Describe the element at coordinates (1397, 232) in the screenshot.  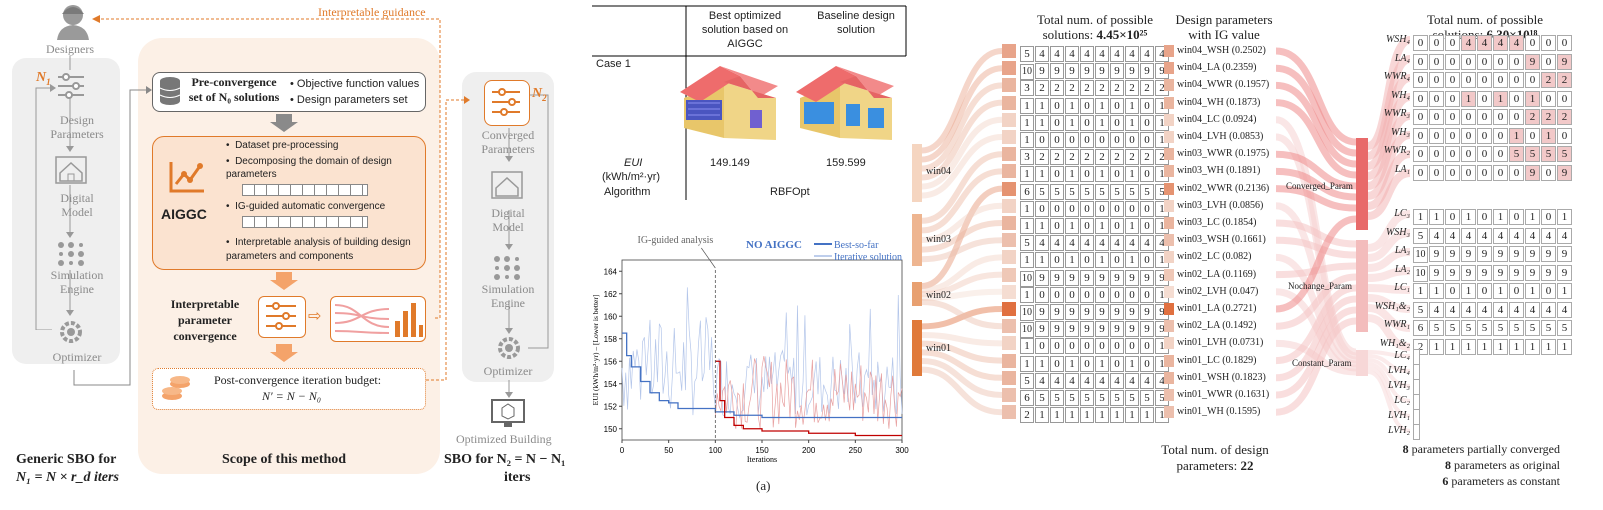
I see `grid-row-label: WSH₃` at that location.